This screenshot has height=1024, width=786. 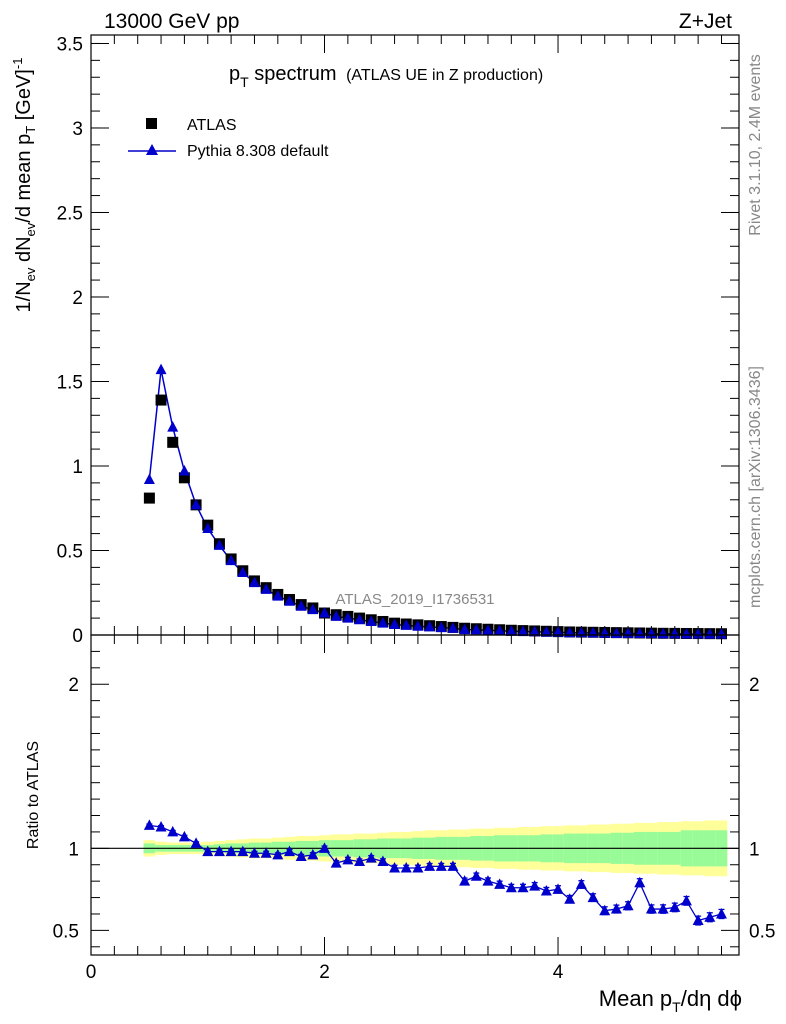 What do you see at coordinates (258, 151) in the screenshot?
I see `legend-mc-label: Pythia 8.308 default` at bounding box center [258, 151].